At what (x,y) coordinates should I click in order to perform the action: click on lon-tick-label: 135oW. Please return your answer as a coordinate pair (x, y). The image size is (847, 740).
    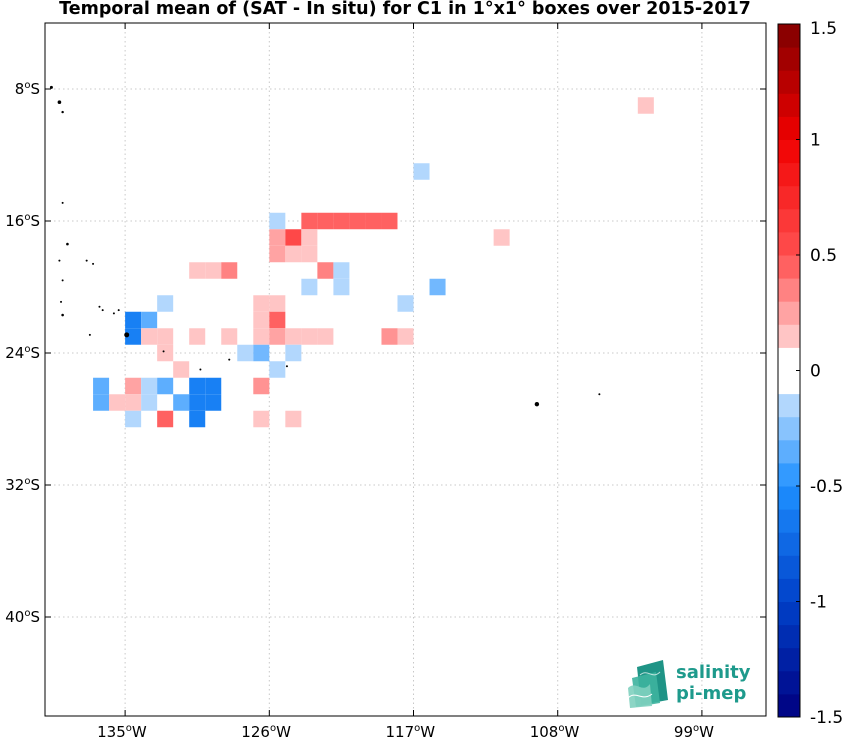
    Looking at the image, I should click on (122, 731).